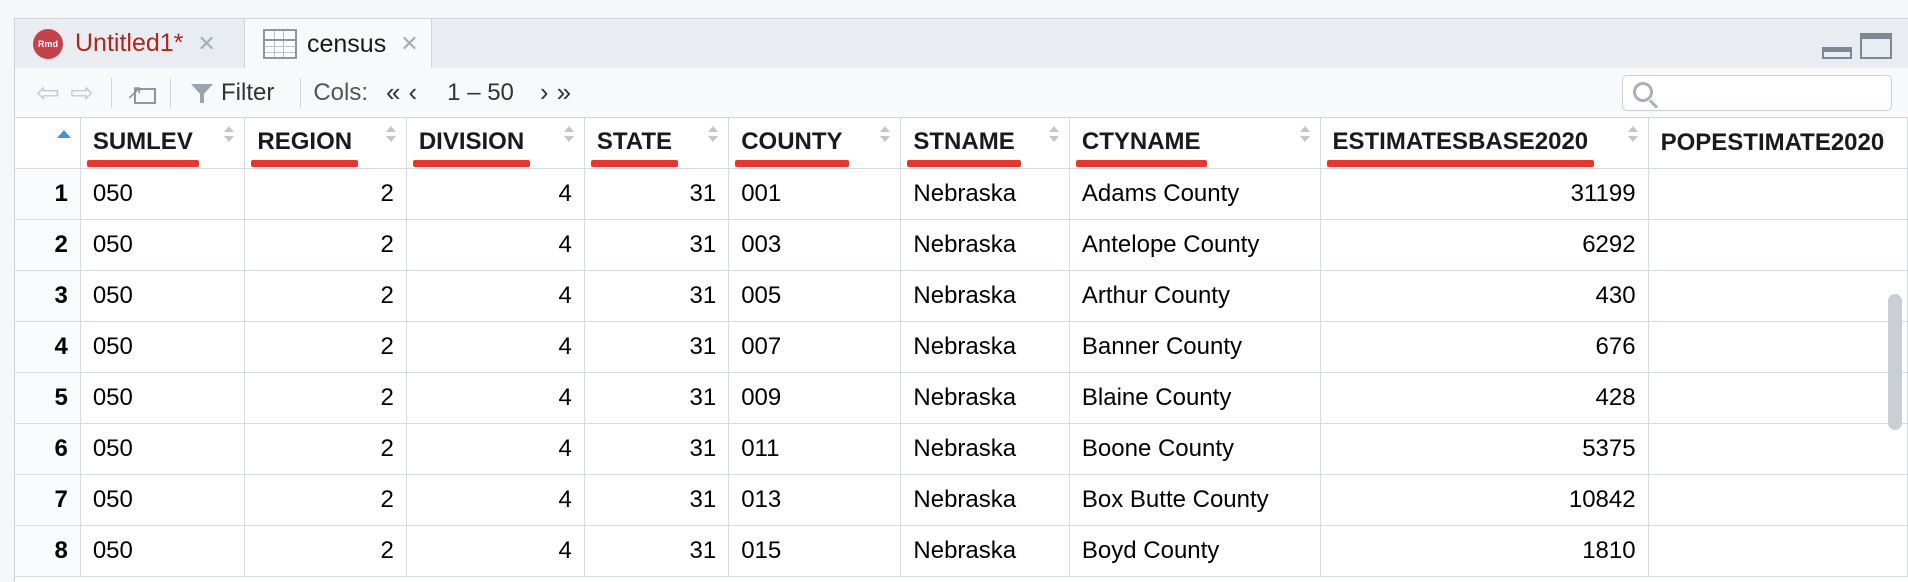 This screenshot has height=582, width=1908. I want to click on column-header-division: DIVISION, so click(495, 143).